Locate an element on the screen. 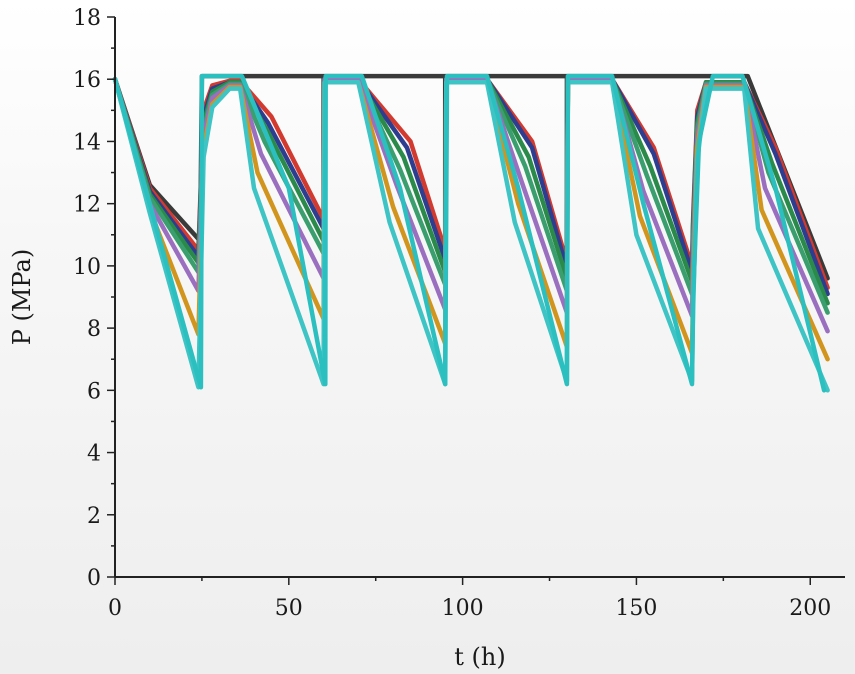  y-tick-label: 2 is located at coordinates (94, 516).